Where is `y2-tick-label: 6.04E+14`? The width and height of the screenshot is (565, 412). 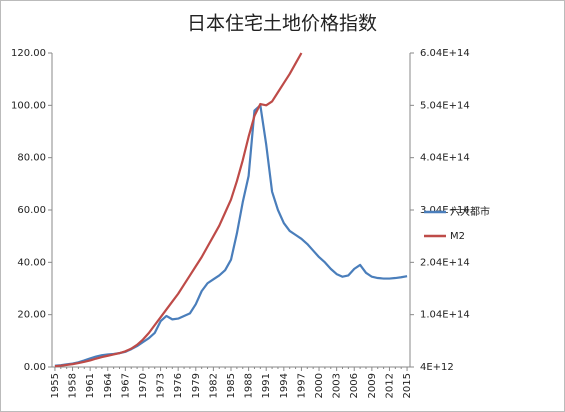 y2-tick-label: 6.04E+14 is located at coordinates (445, 53).